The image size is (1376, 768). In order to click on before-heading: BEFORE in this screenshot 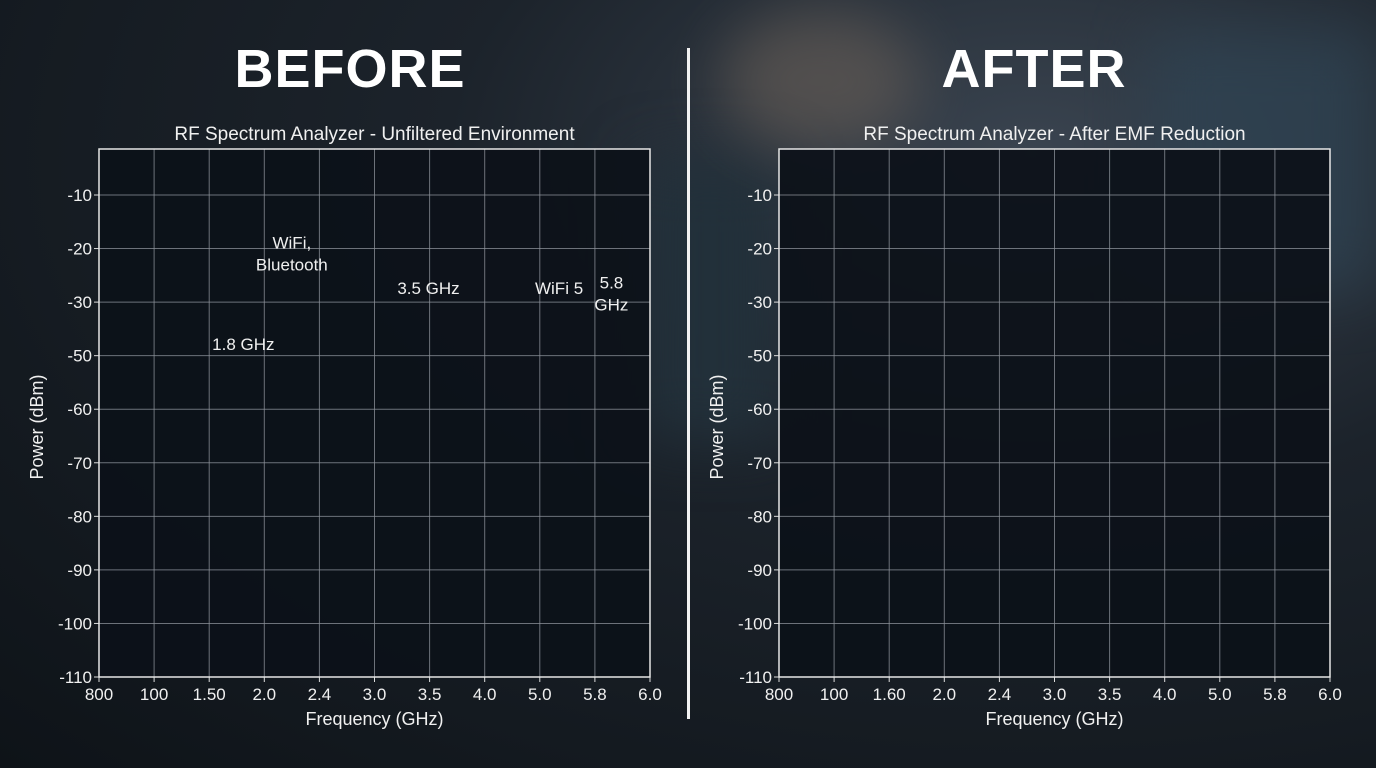, I will do `click(350, 69)`.